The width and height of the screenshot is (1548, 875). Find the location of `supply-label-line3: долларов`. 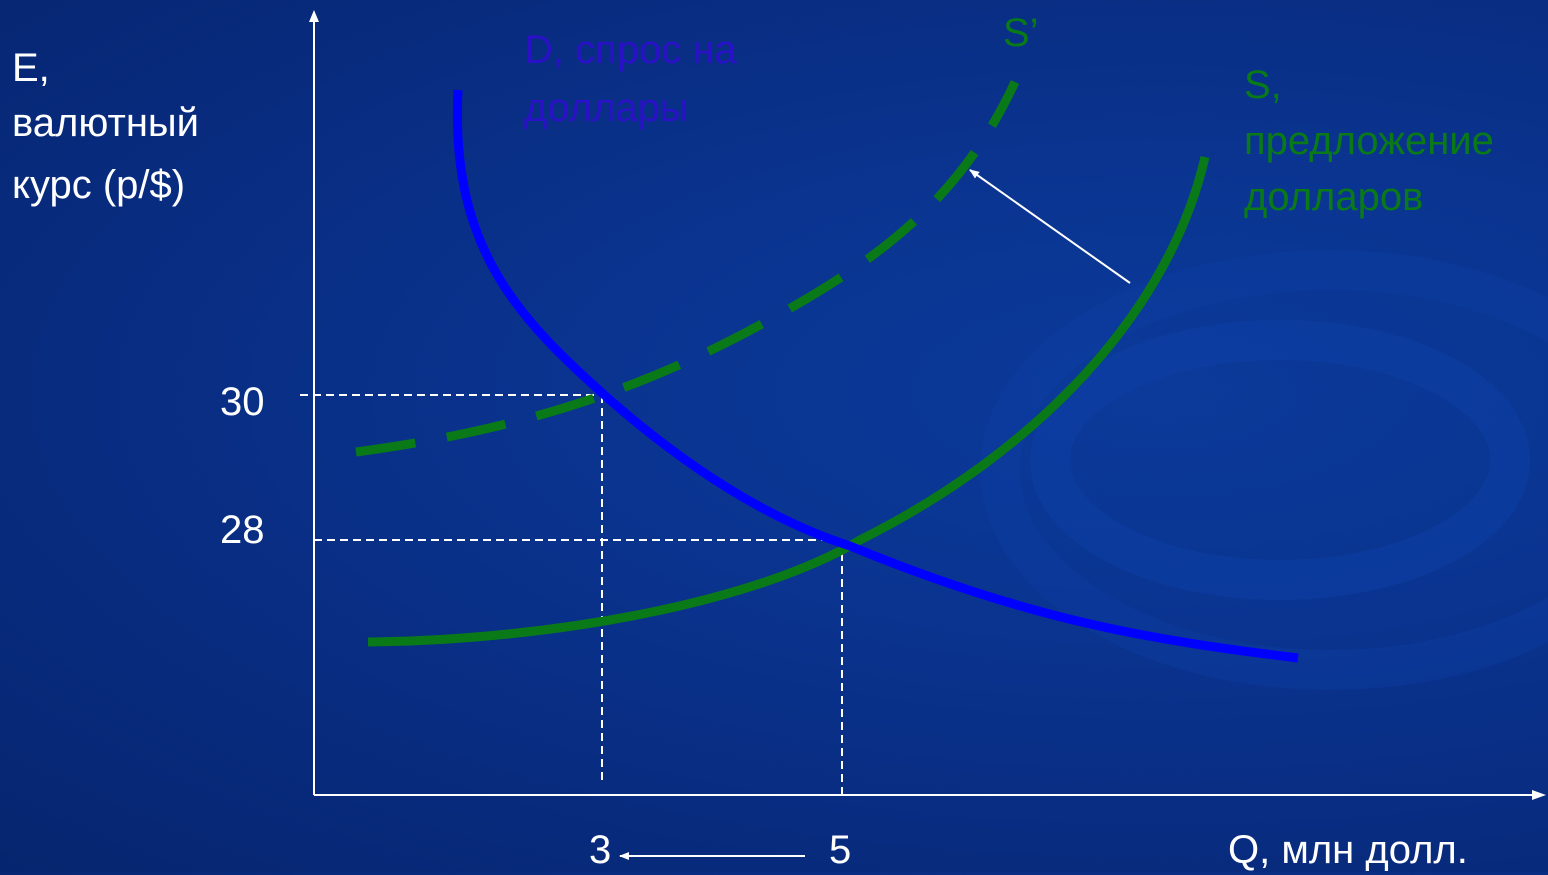

supply-label-line3: долларов is located at coordinates (1334, 197).